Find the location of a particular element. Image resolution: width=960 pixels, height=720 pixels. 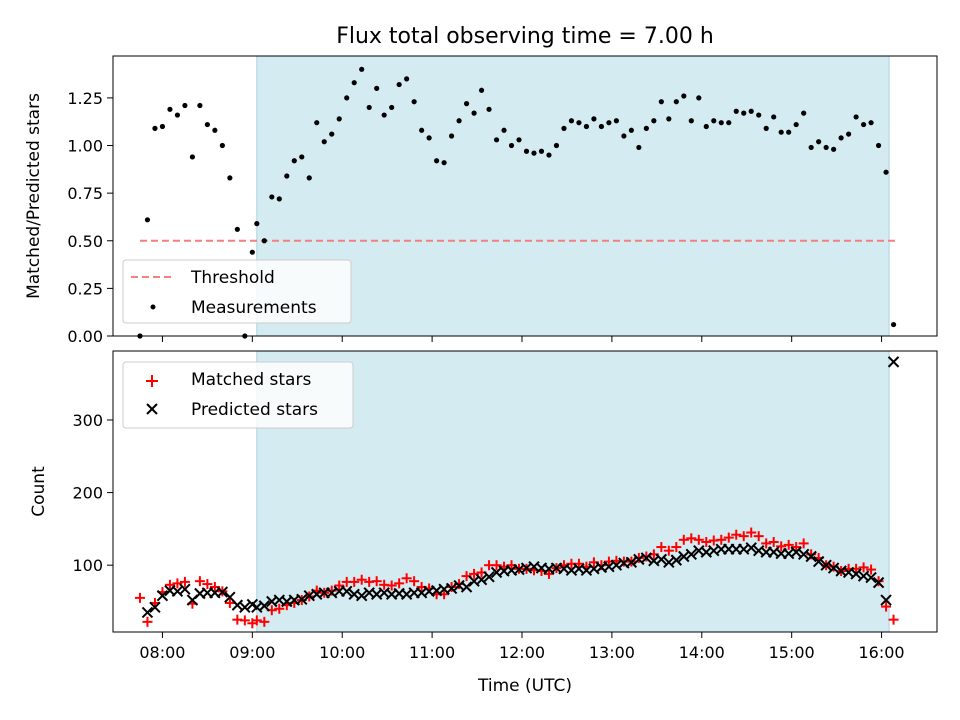

y-axis-label: Matched/Predicted stars is located at coordinates (34, 196).